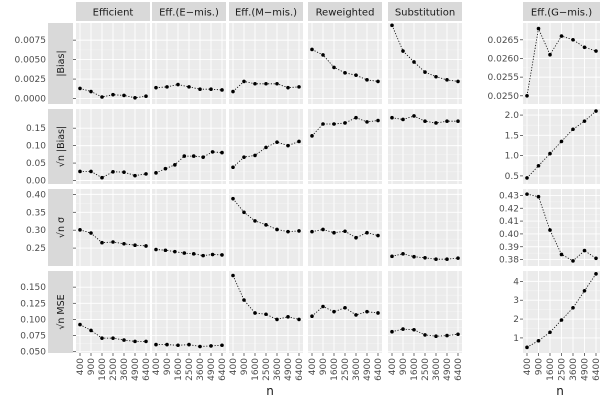 The height and width of the screenshot is (400, 600). I want to click on column-3-x-tick-label: 1600, so click(256, 369).